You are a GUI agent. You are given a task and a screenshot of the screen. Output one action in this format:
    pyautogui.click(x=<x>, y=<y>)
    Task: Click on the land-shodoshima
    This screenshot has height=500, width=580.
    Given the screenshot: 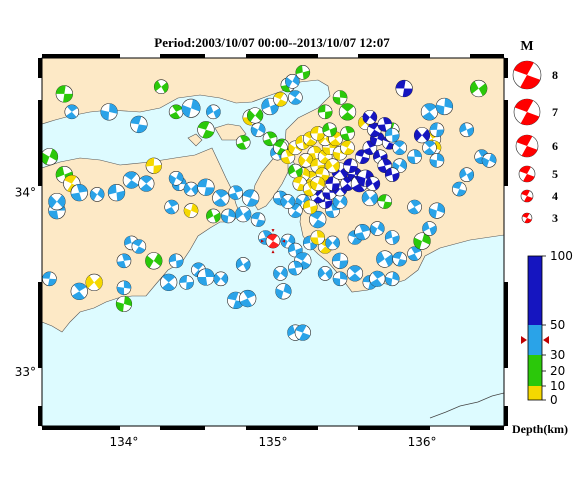 What is the action you would take?
    pyautogui.click(x=230, y=132)
    